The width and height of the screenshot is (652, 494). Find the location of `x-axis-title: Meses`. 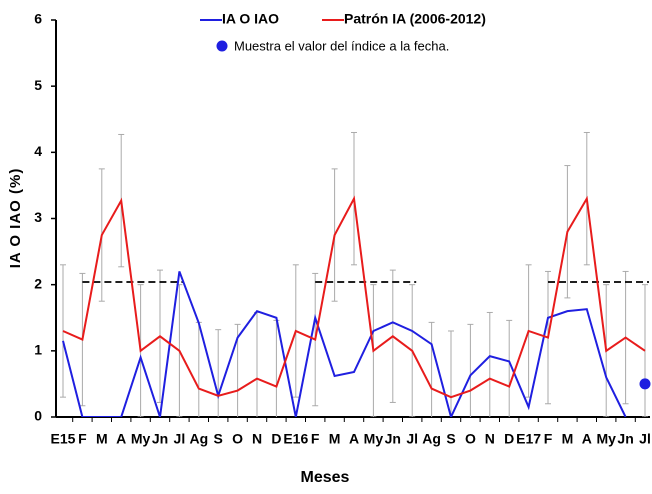

x-axis-title: Meses is located at coordinates (325, 477).